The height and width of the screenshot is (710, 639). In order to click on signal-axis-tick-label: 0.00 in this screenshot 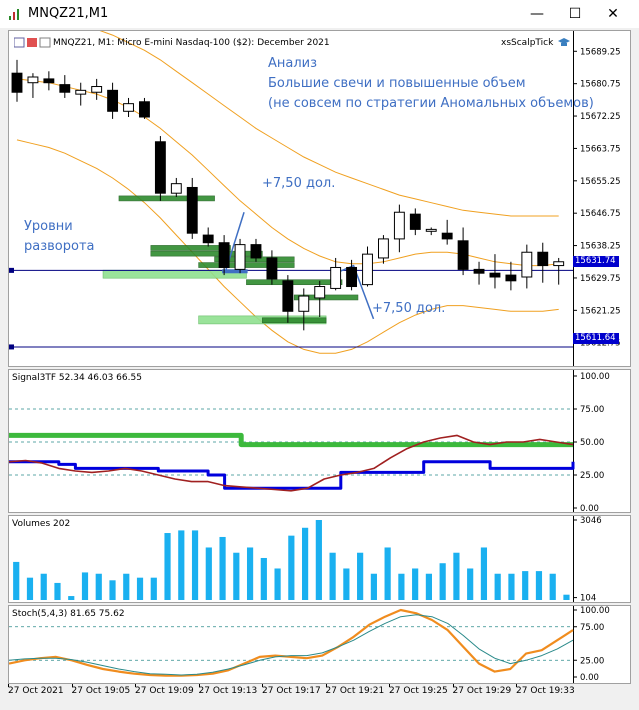, I will do `click(589, 508)`.